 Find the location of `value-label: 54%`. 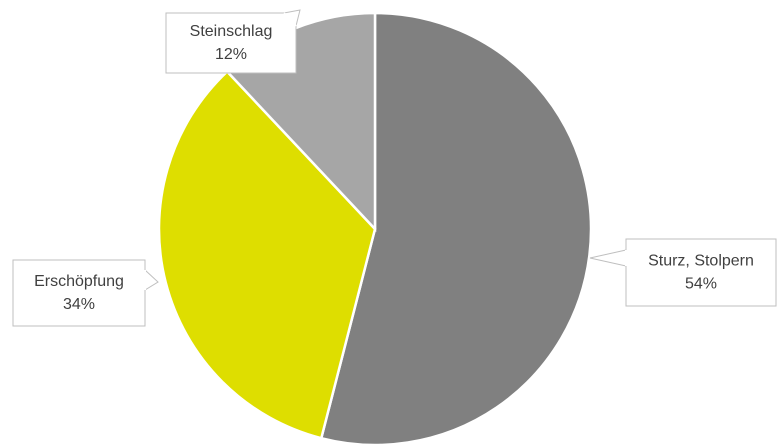

value-label: 54% is located at coordinates (701, 284).